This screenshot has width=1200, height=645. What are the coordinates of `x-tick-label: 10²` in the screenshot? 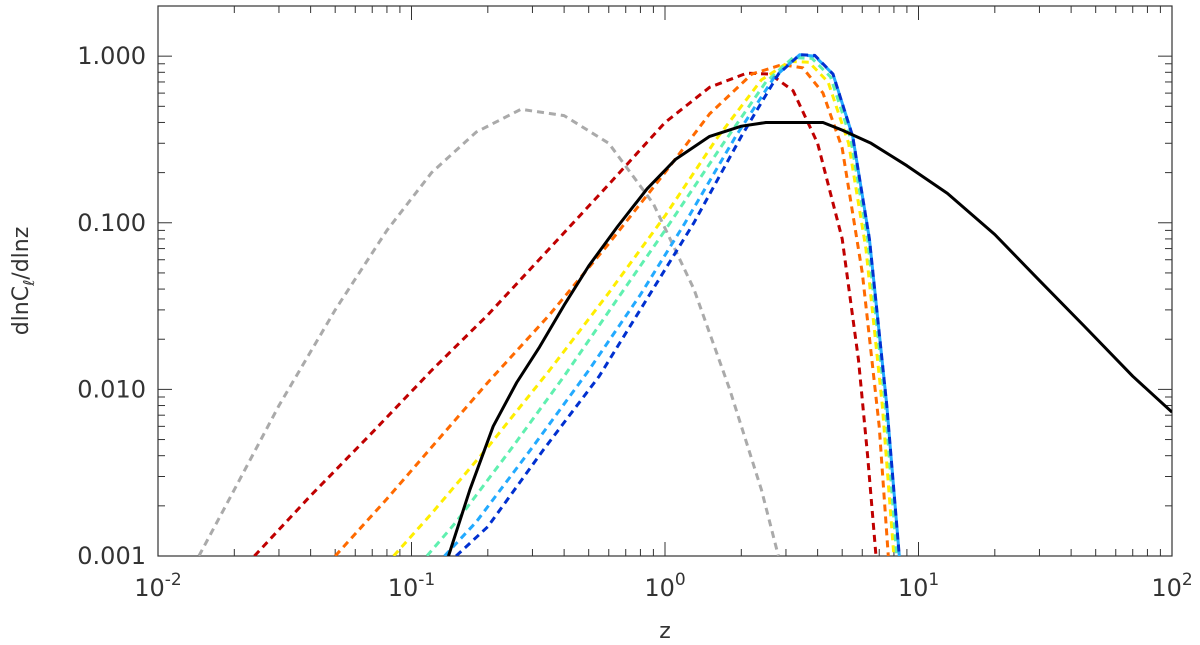 It's located at (1171, 586).